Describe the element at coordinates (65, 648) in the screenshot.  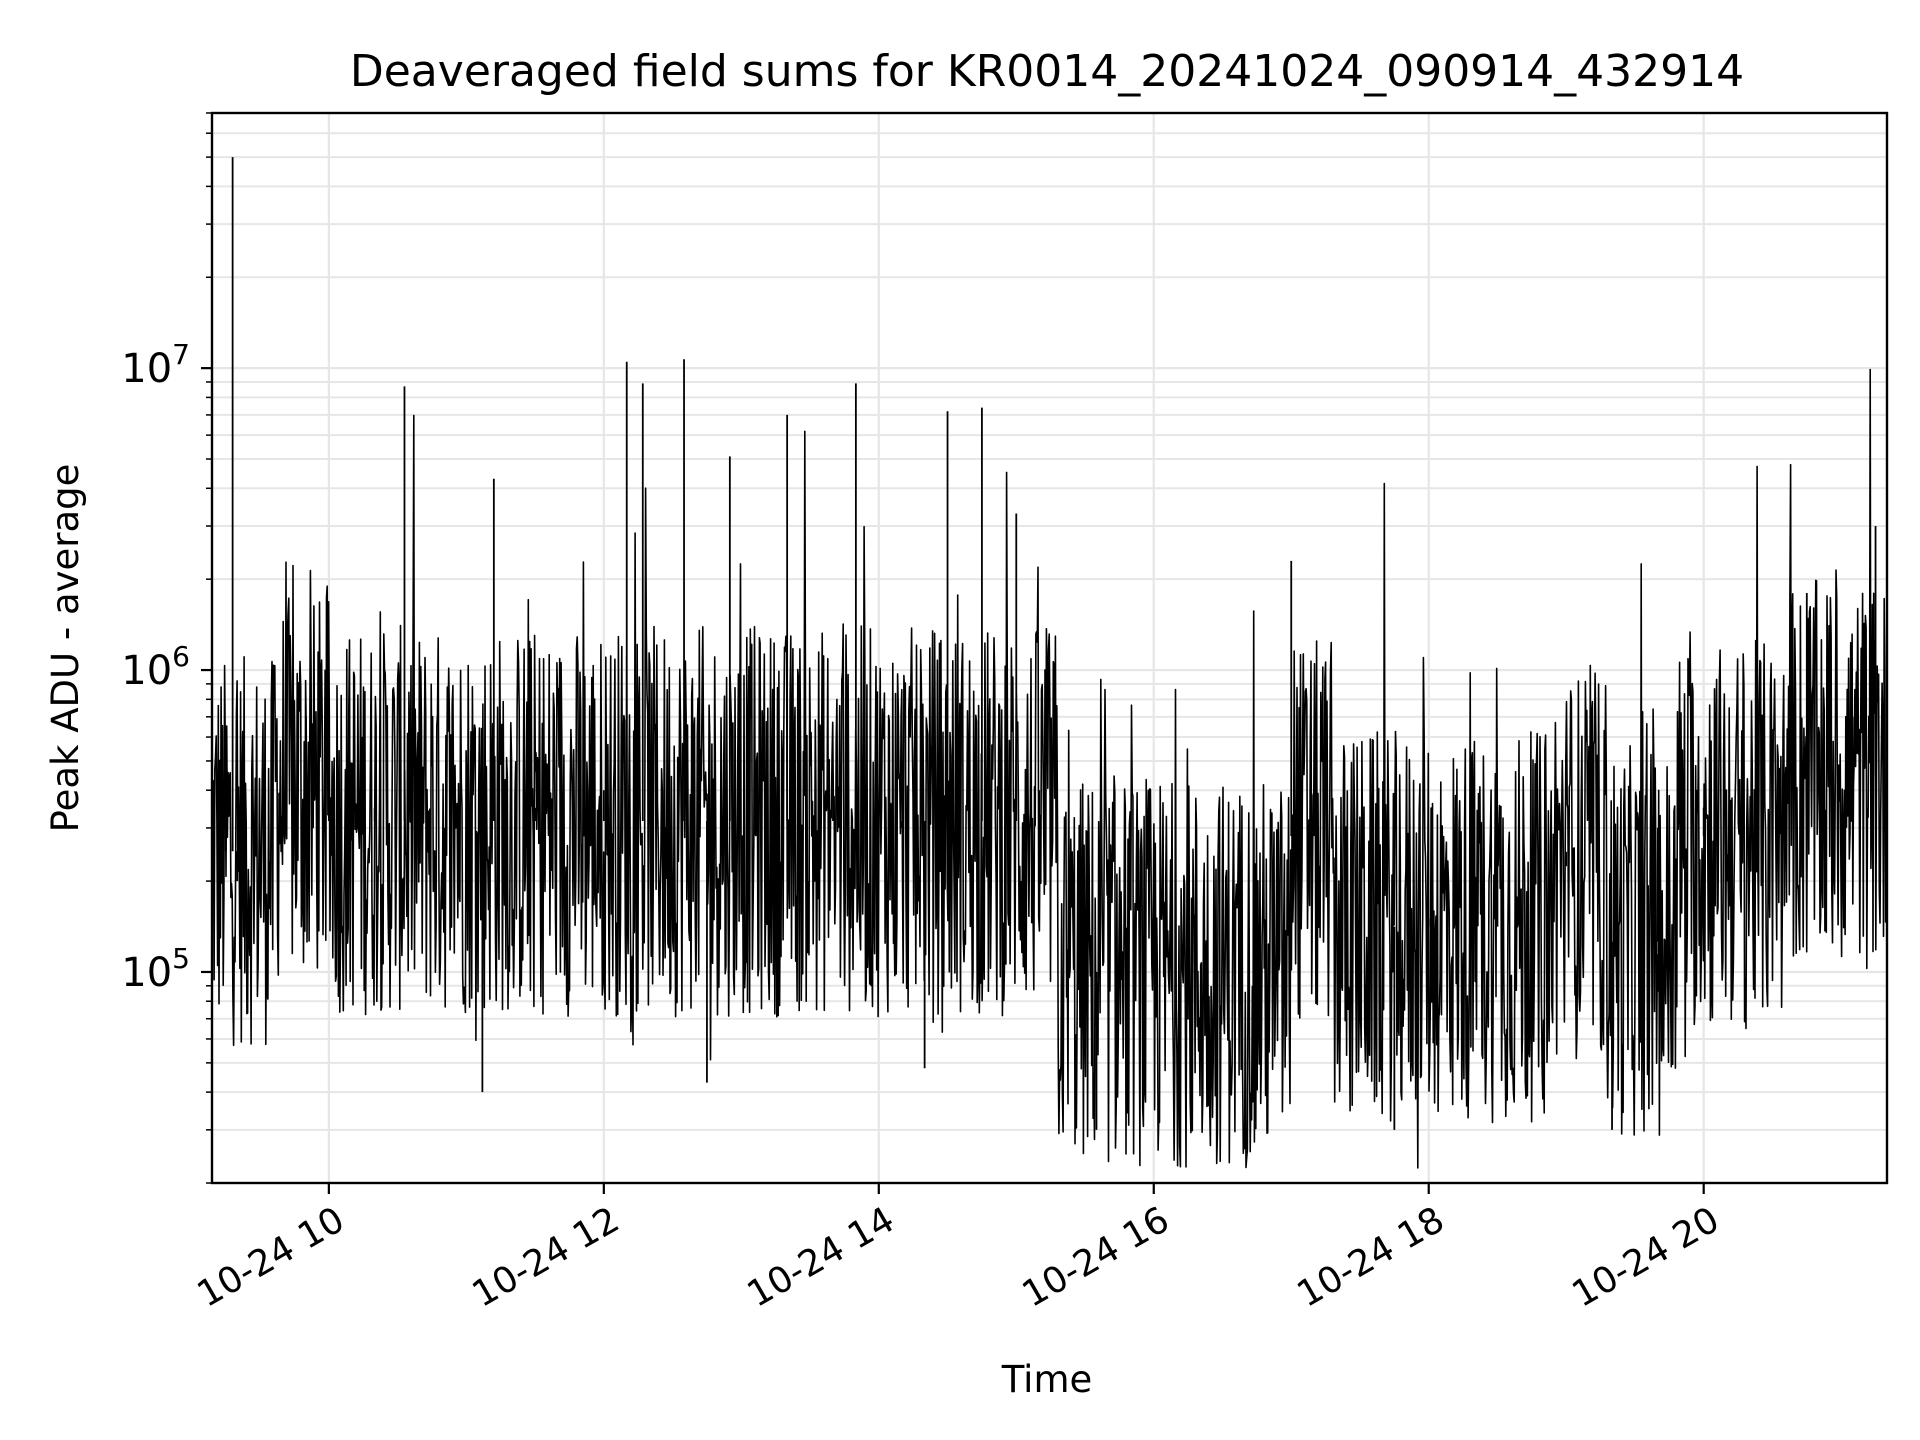
I see `y-axis-label: Peak ADU - average` at that location.